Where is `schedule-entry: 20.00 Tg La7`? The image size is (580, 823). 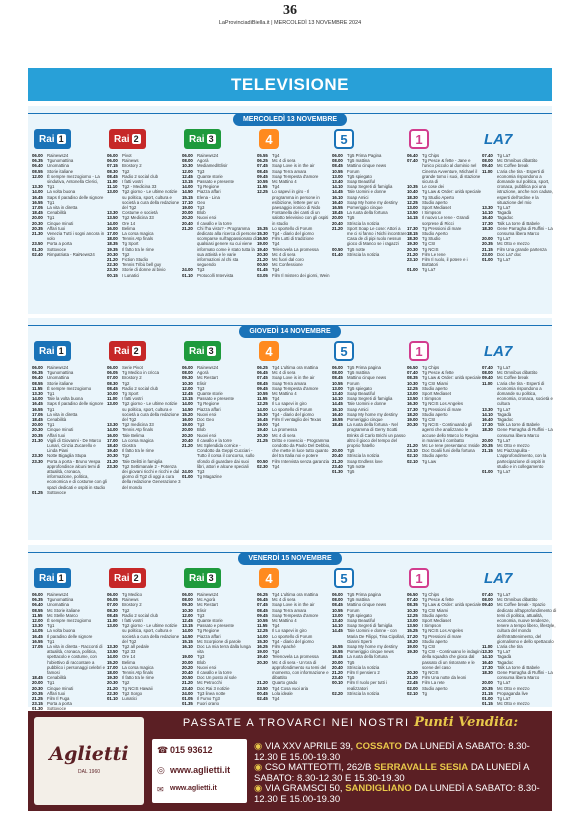
schedule-entry: 20.00 Tg La7 is located at coordinates (519, 238).